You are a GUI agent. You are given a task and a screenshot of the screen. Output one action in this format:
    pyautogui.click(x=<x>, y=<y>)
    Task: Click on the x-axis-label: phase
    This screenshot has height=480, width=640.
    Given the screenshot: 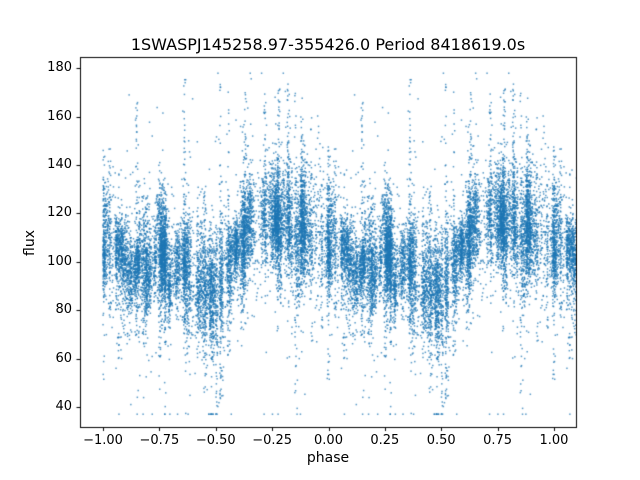 What is the action you would take?
    pyautogui.click(x=328, y=458)
    